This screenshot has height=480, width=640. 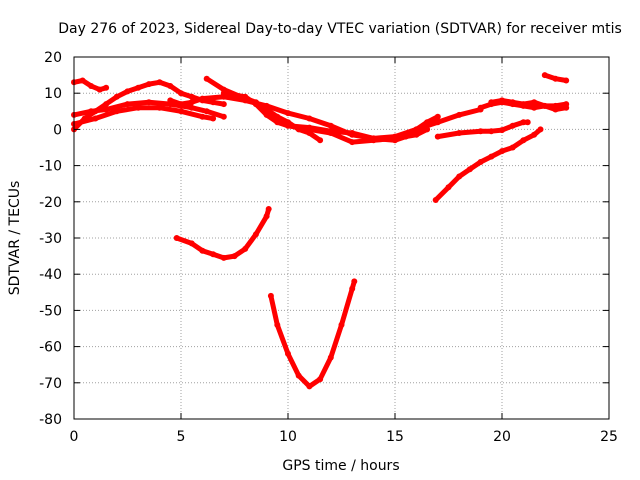 I want to click on x-tick-label: 5, so click(x=181, y=437).